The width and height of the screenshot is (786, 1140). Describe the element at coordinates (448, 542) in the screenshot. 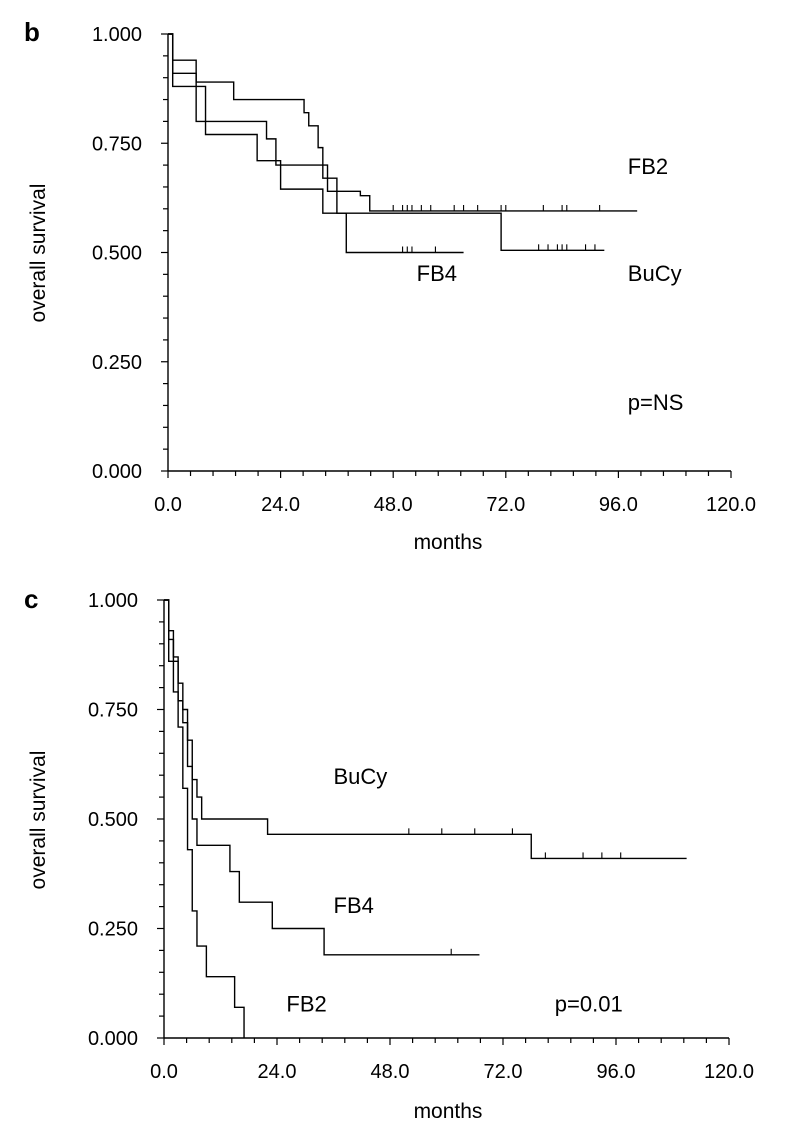

I see `panel-b-x-axis-label: months` at that location.